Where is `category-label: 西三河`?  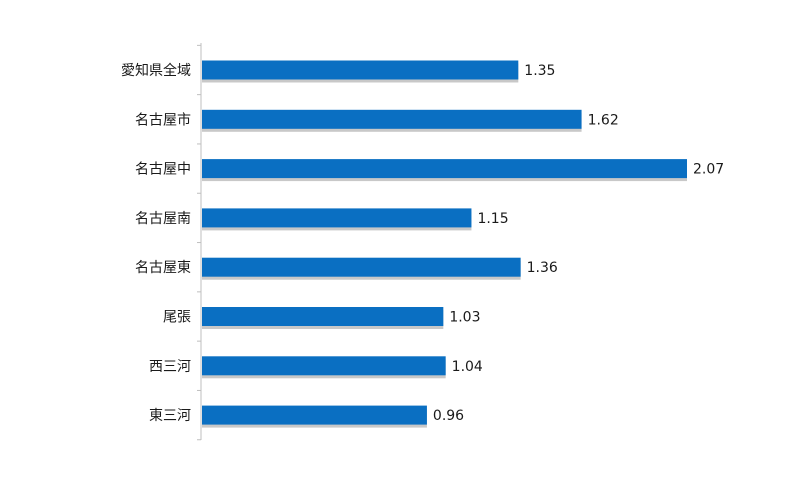
category-label: 西三河 is located at coordinates (170, 367).